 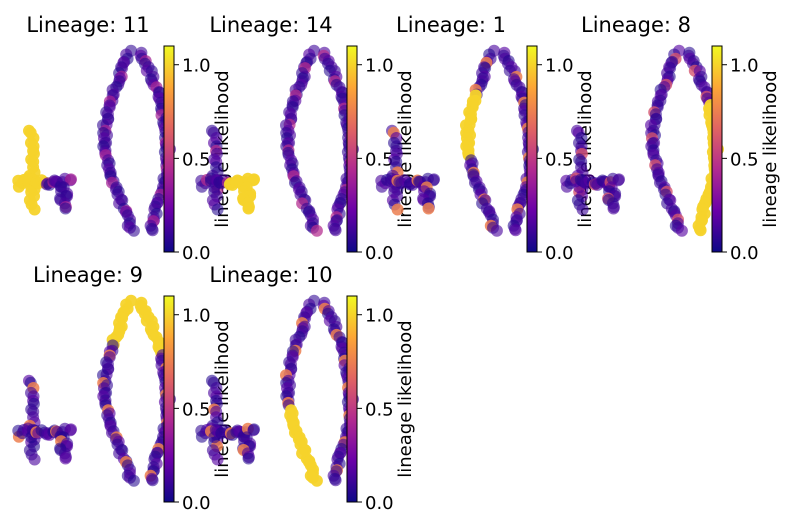 I want to click on panel-title: Lineage: 10, so click(x=270, y=275).